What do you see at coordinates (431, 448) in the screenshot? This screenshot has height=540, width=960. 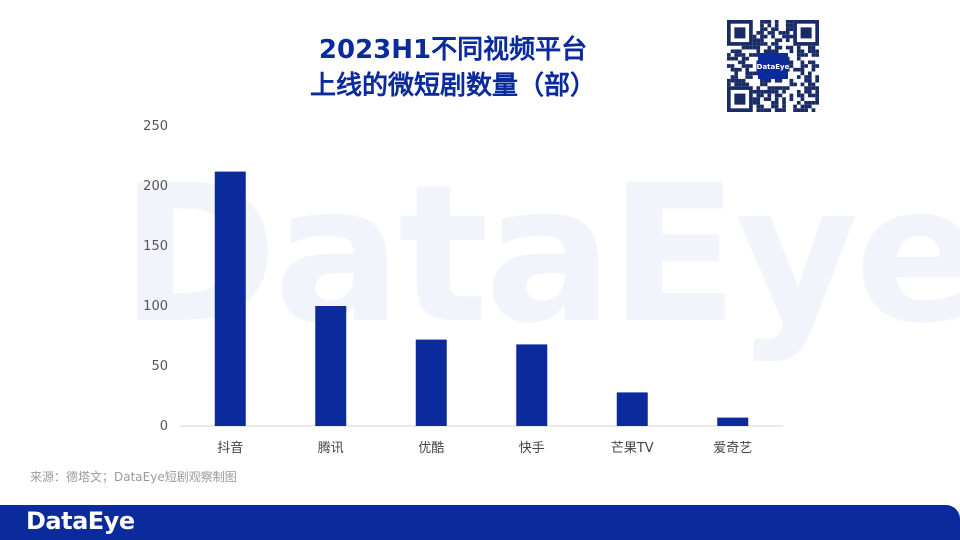 I see `x-tick-label: 优酷` at bounding box center [431, 448].